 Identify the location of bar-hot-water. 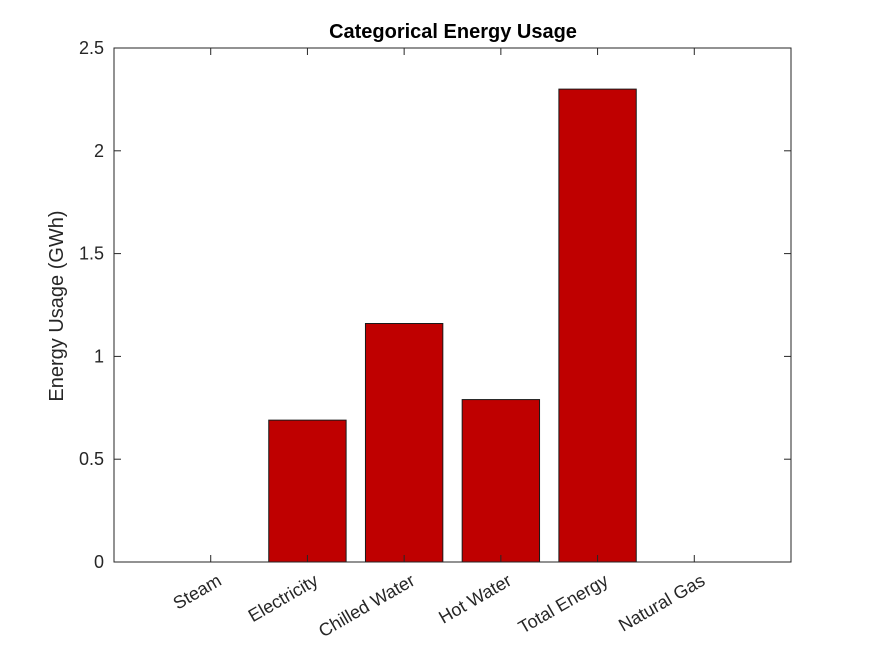
(501, 481).